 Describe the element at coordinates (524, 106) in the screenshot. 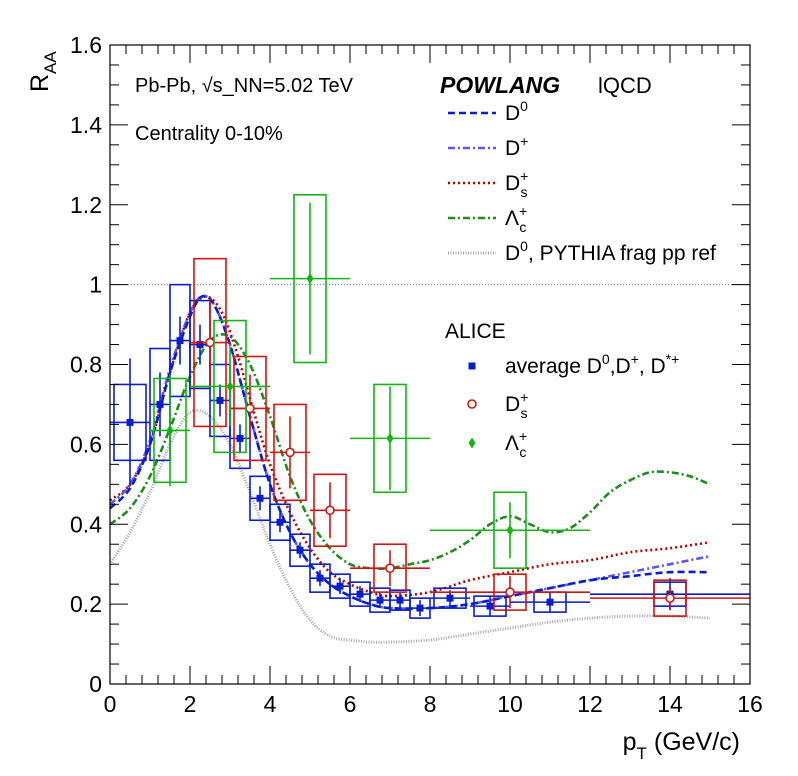

I see `legend-curve-label-0-sup: 0` at that location.